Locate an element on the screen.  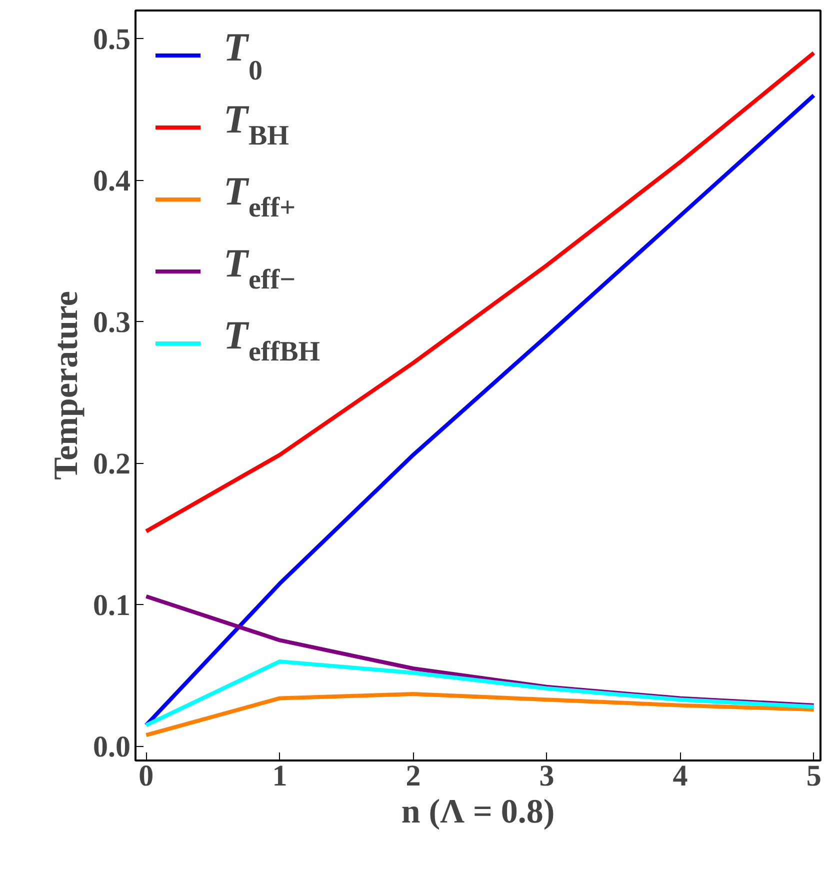
x-tick-label: 5 is located at coordinates (814, 776).